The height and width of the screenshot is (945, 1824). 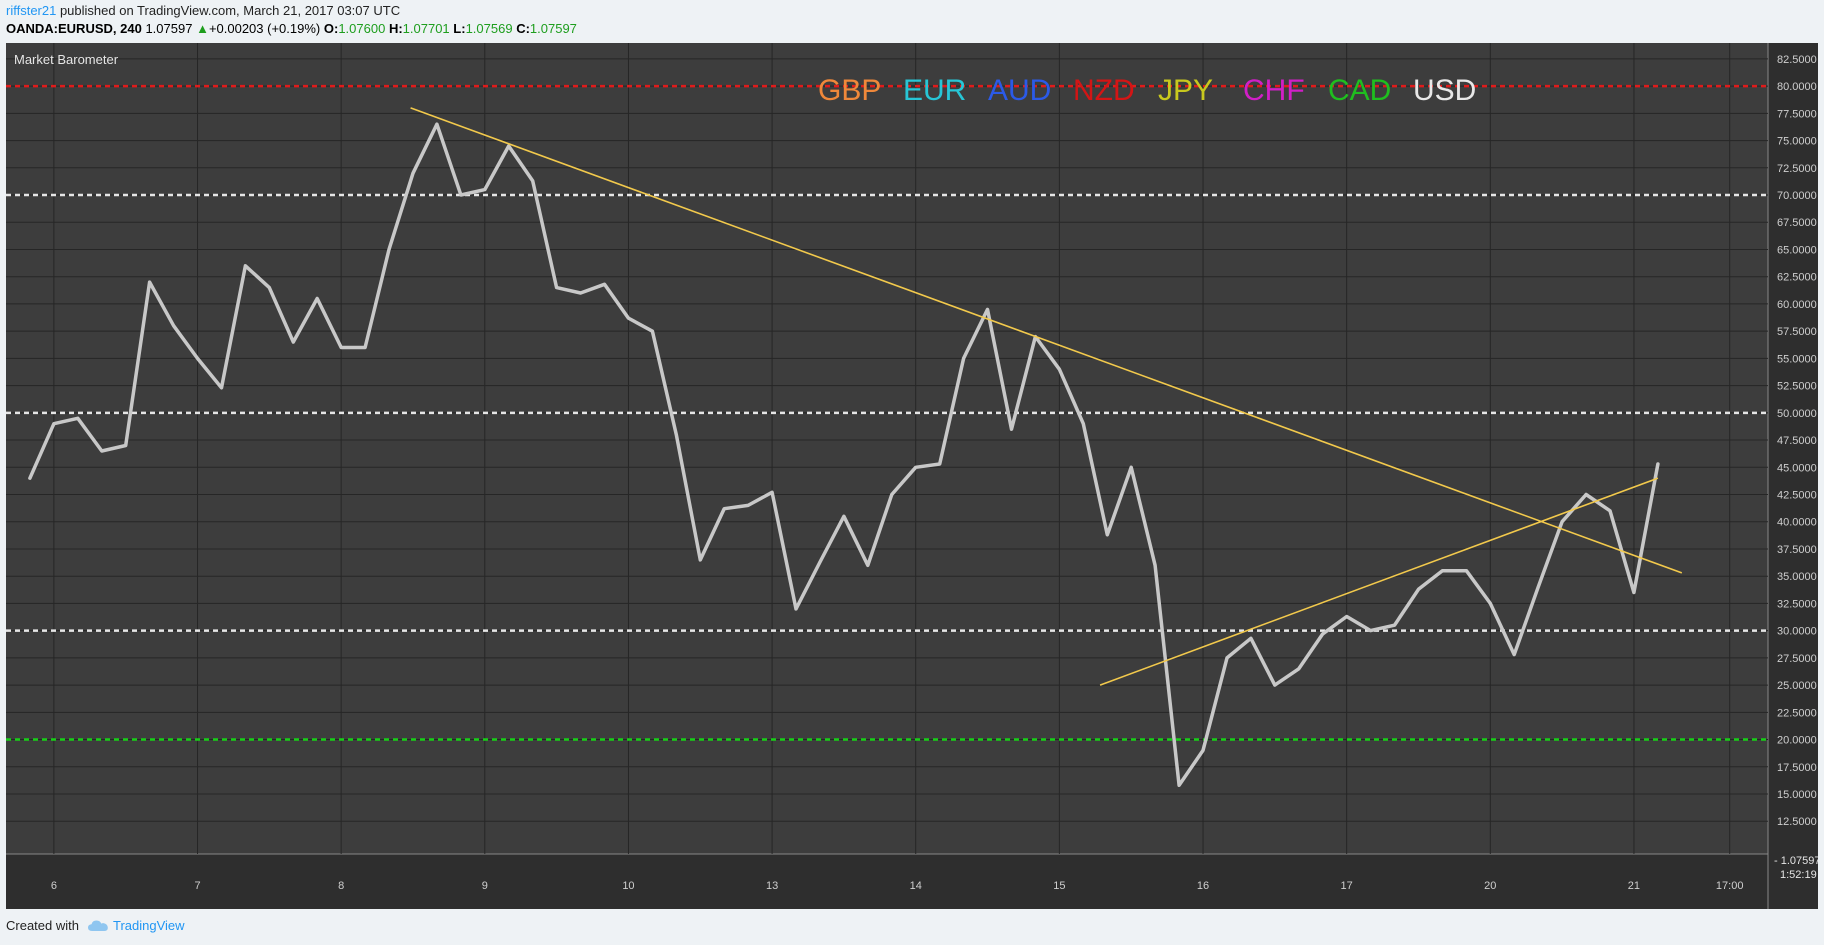 I want to click on y-tick-label: 65.0000, so click(x=1797, y=250).